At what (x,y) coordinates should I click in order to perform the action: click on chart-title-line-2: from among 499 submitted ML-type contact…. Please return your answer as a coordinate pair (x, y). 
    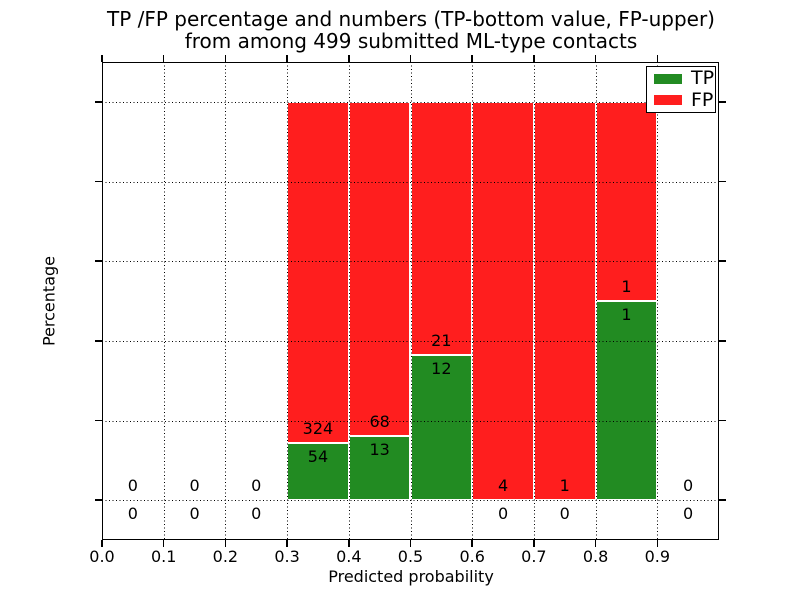
    Looking at the image, I should click on (411, 41).